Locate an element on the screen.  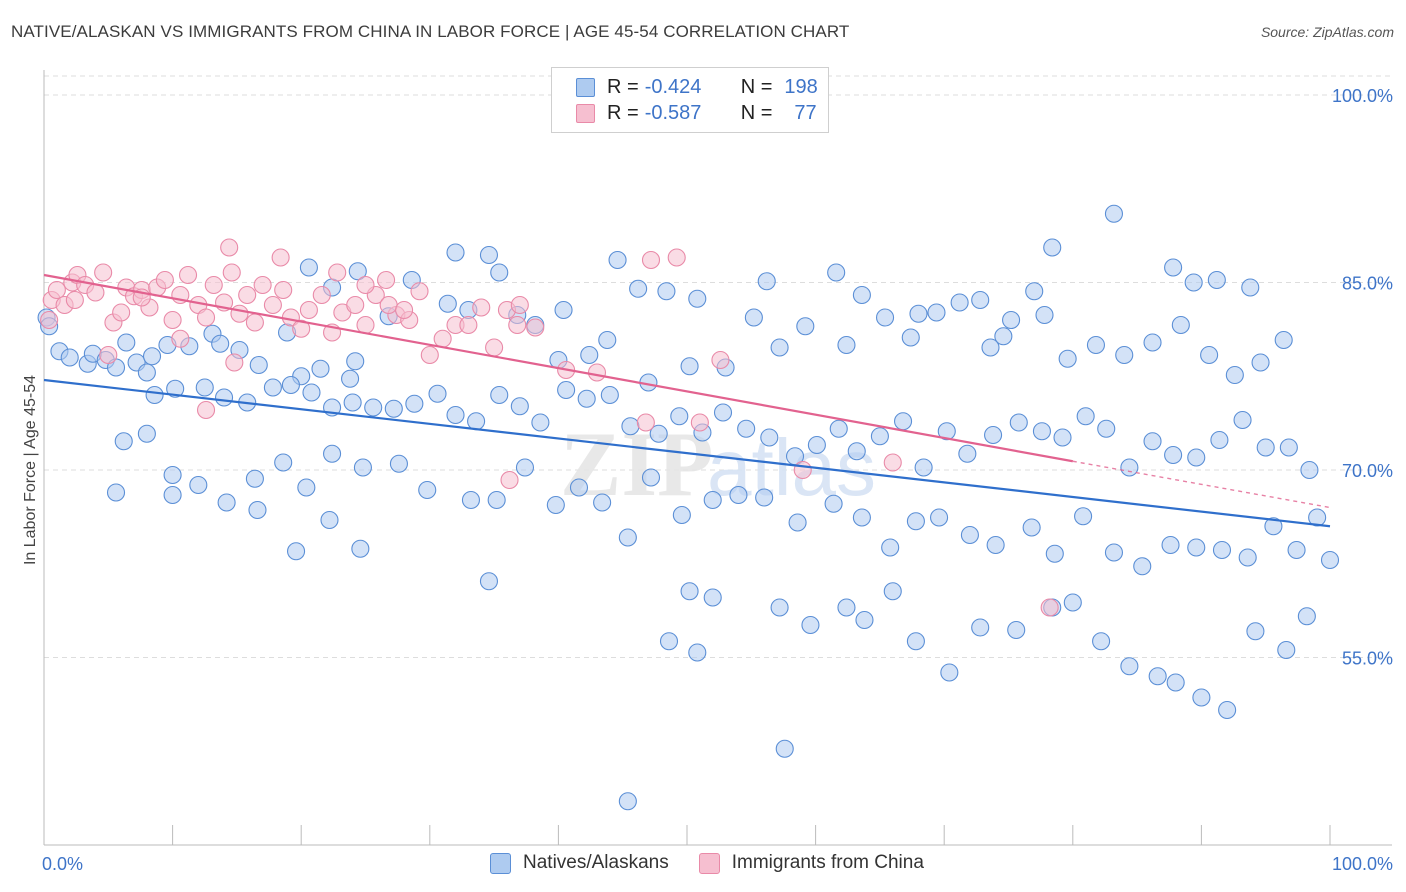
r-value: -0.587 is located at coordinates (673, 112).